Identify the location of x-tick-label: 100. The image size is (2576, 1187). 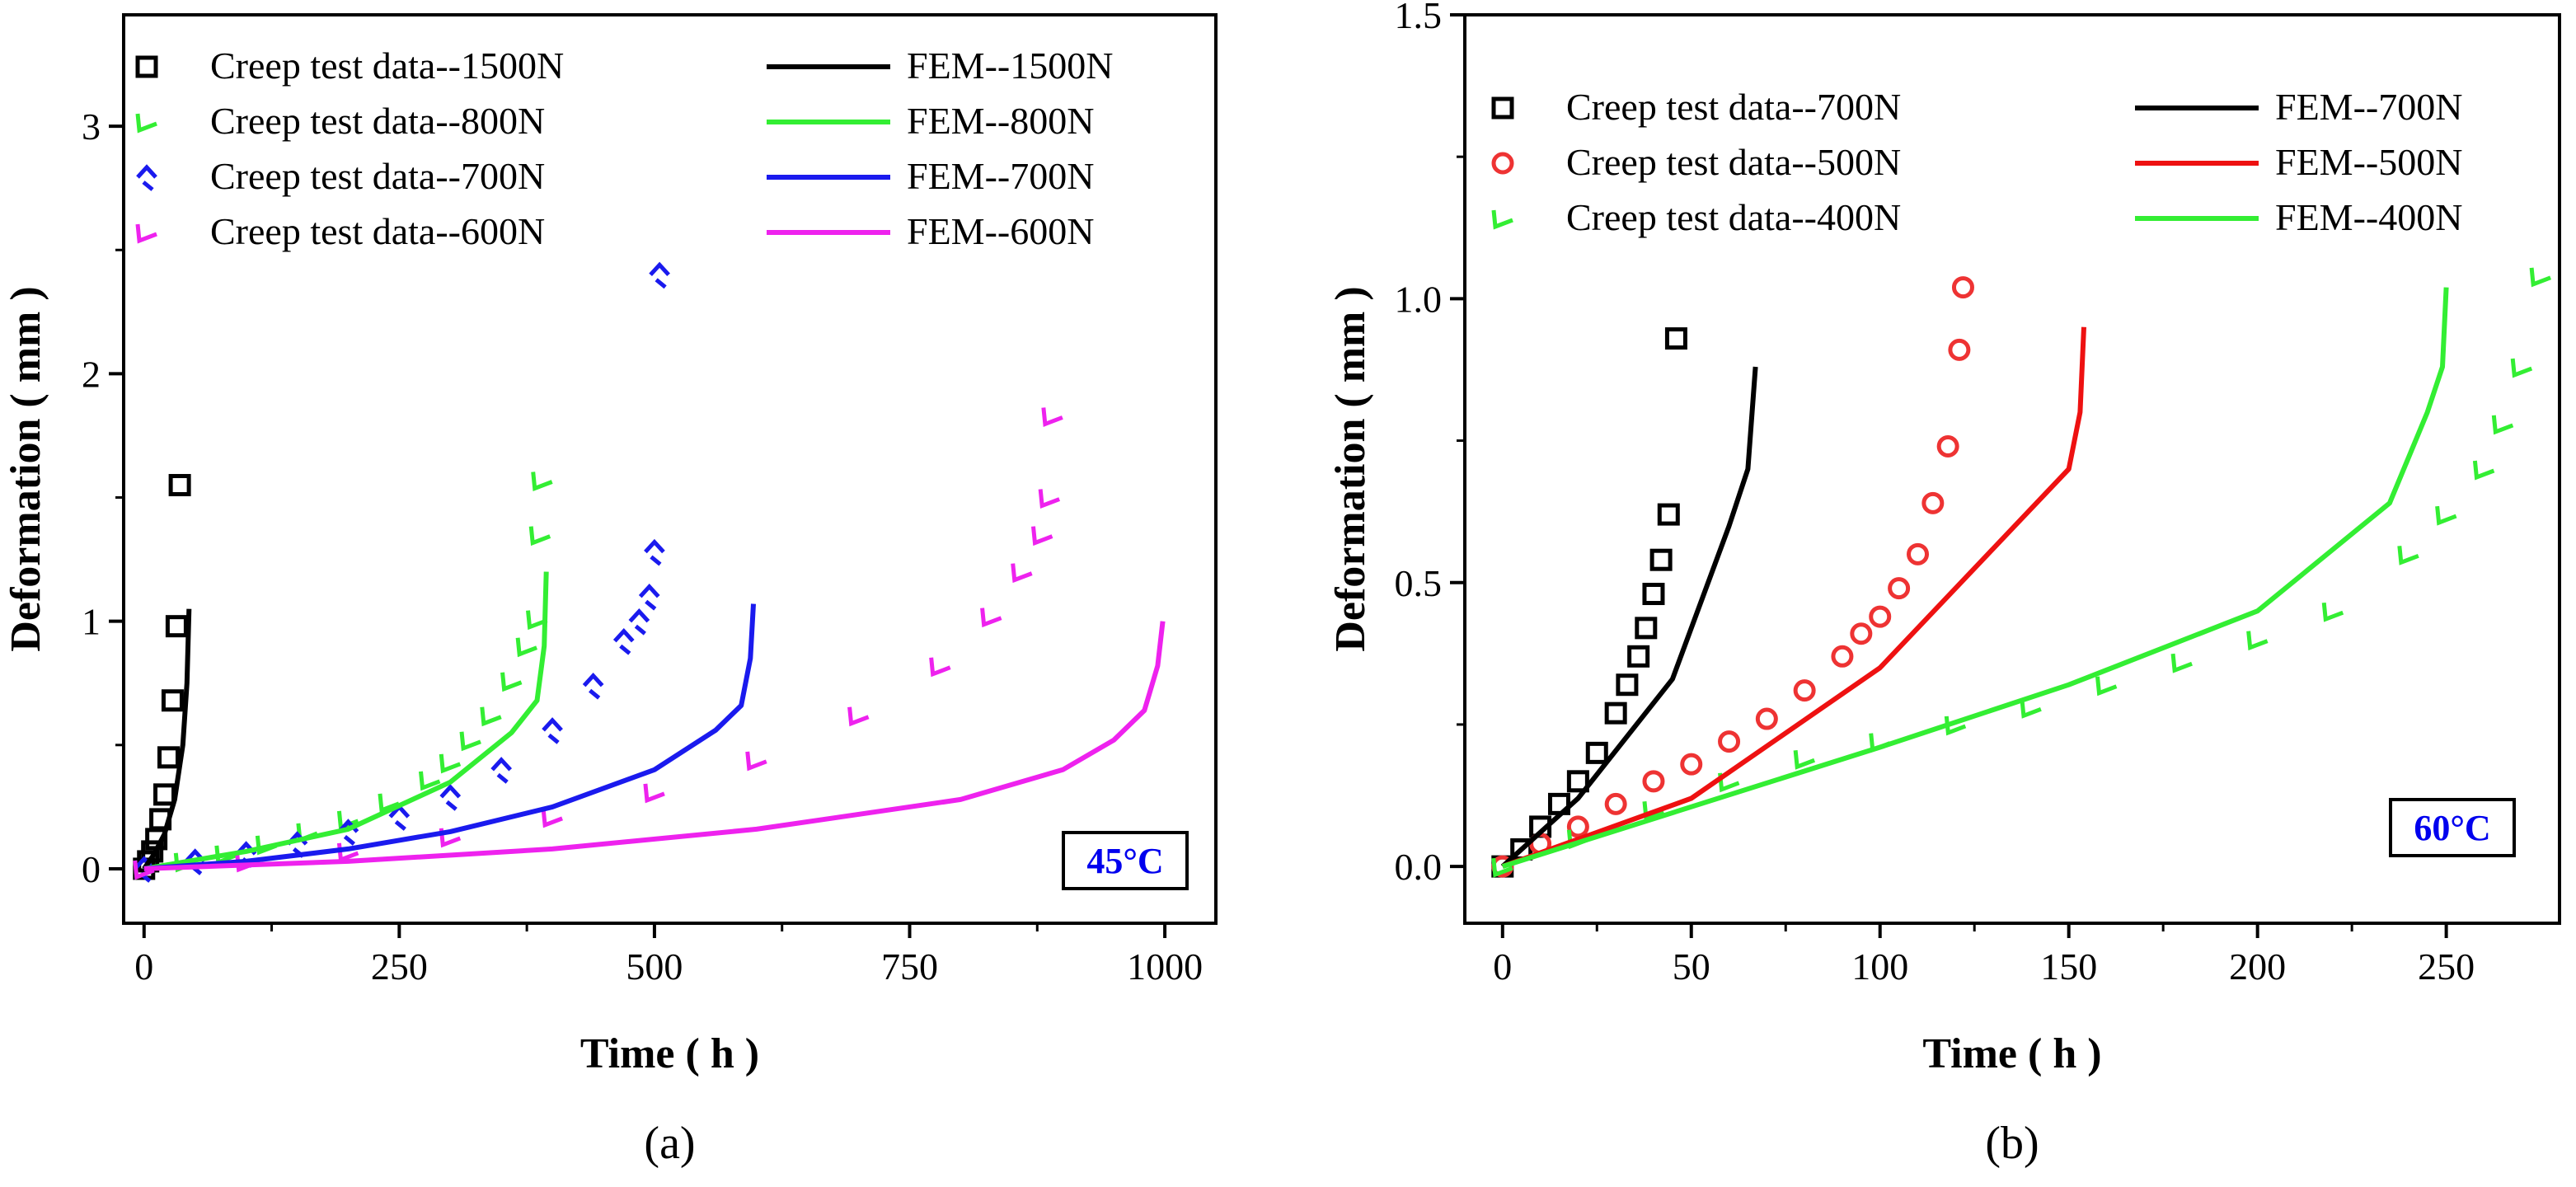
(1880, 966).